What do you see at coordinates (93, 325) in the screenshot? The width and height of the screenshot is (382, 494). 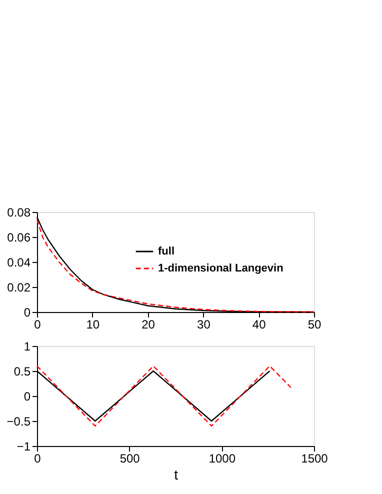 I see `x-tick-label: 10` at bounding box center [93, 325].